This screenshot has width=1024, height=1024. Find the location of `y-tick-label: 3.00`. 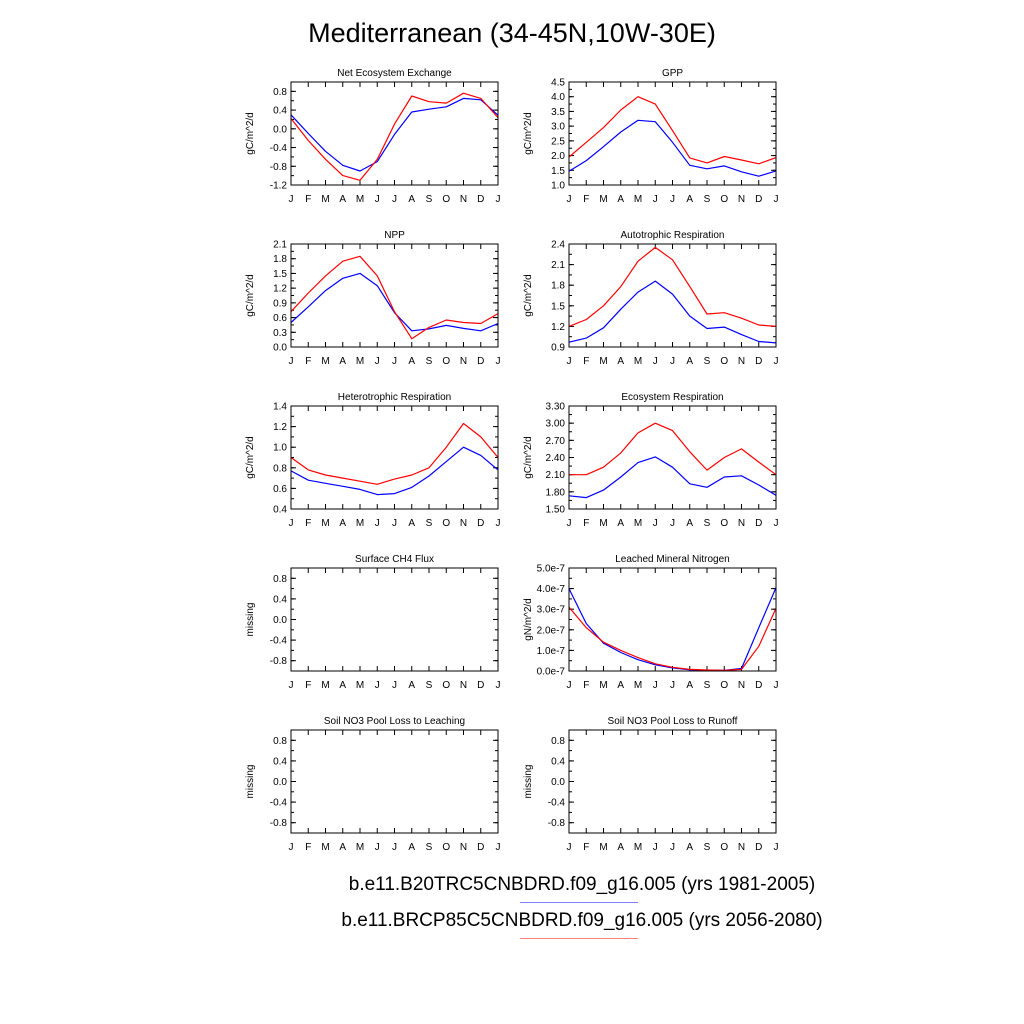

y-tick-label: 3.00 is located at coordinates (556, 424).